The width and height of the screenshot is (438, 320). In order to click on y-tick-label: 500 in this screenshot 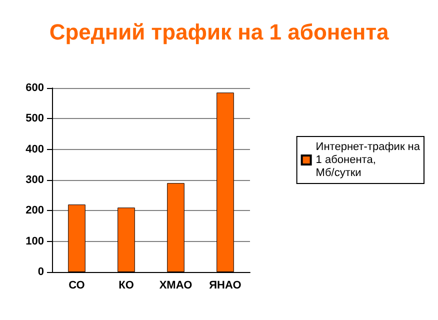, I will do `click(35, 118)`.